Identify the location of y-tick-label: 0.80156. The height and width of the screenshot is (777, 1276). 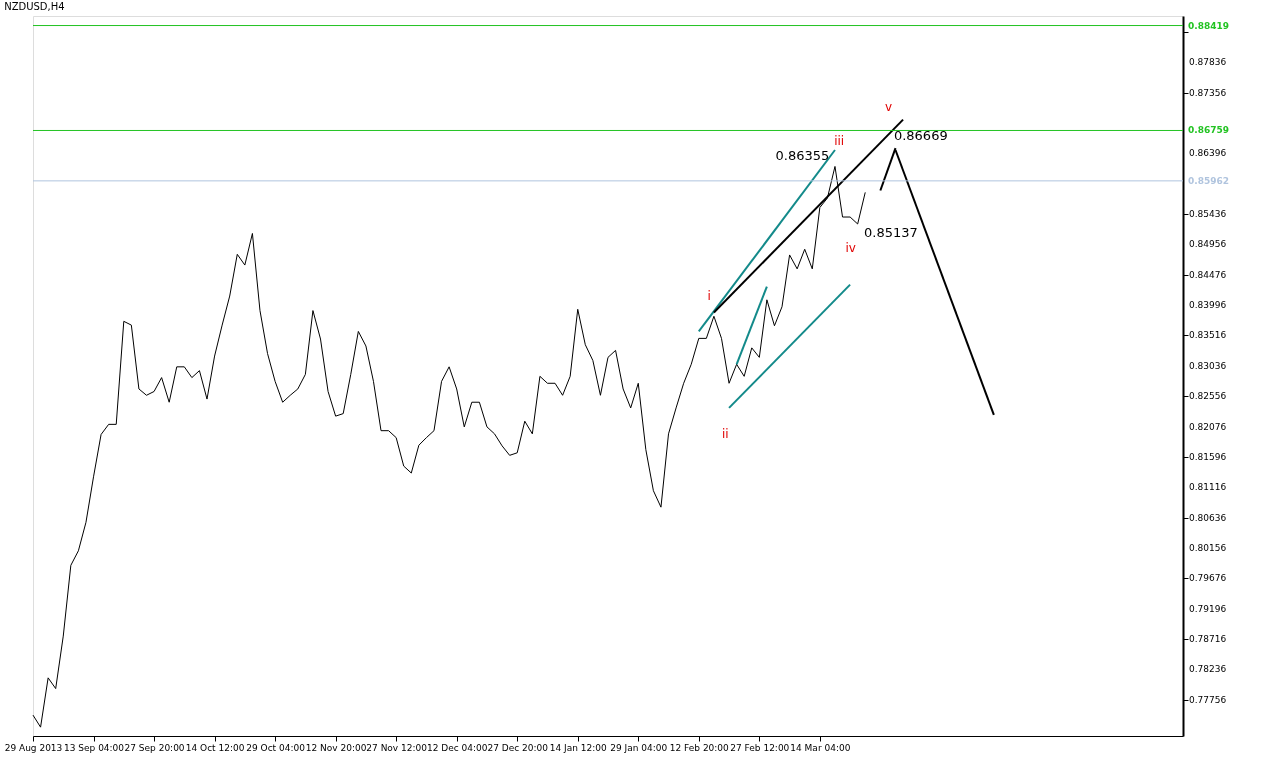
(1208, 547).